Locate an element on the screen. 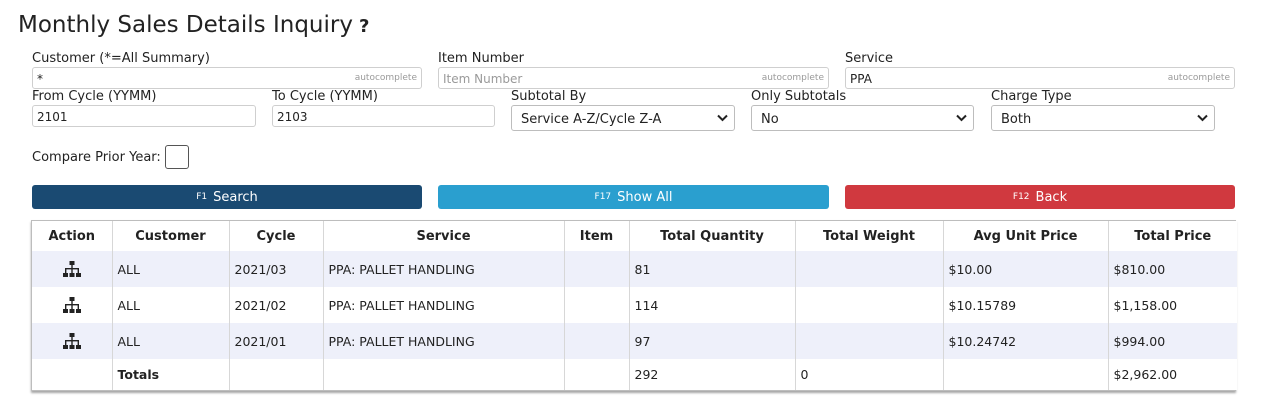  to-cycle-field-group: To Cycle (YYMM) is located at coordinates (383, 108).